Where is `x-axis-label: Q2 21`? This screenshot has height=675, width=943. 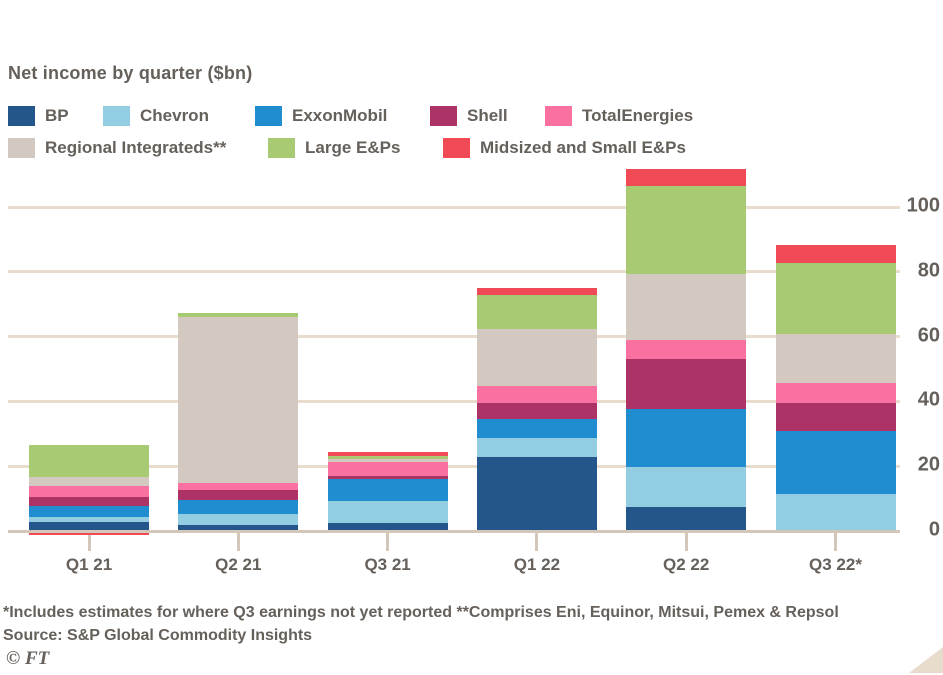
x-axis-label: Q2 21 is located at coordinates (238, 564).